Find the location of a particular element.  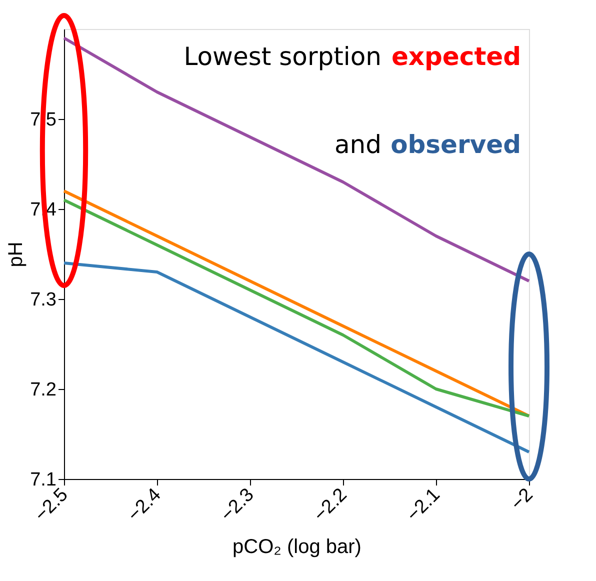

y-axis-title: pH is located at coordinates (16, 255).